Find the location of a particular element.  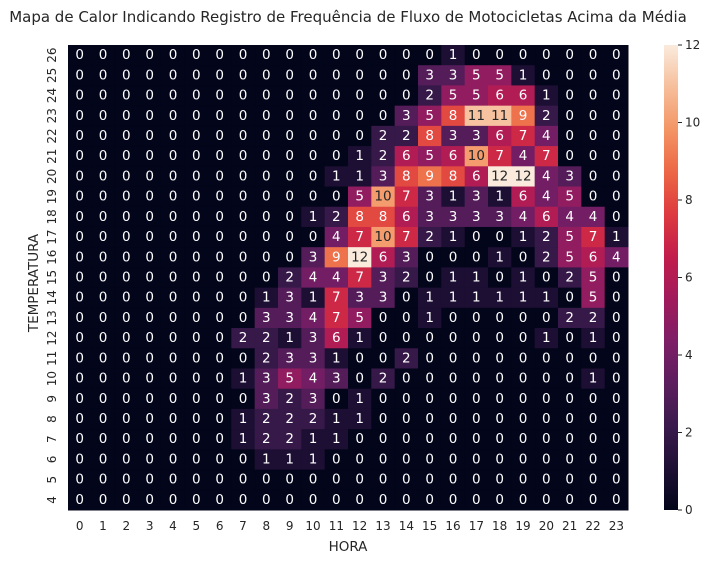

colorbar-tick-label: 6 is located at coordinates (689, 278).